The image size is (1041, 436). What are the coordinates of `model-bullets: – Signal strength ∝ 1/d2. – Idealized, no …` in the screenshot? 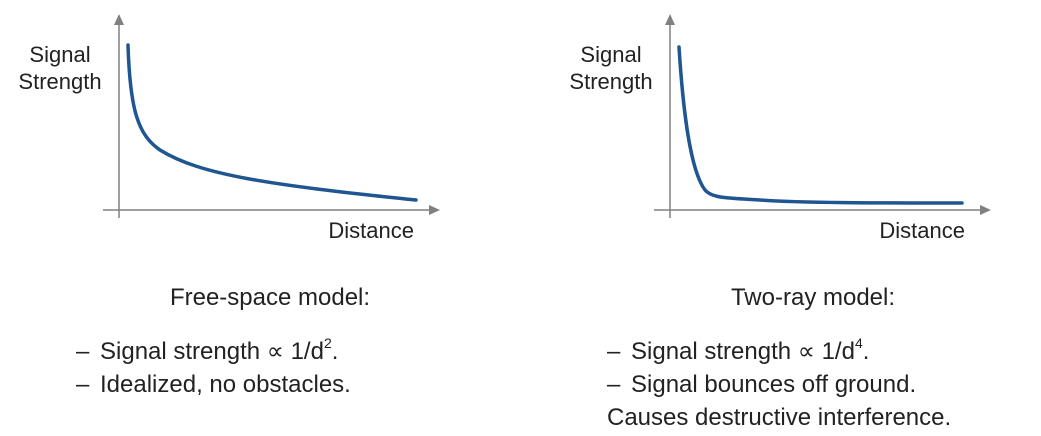 It's located at (213, 365).